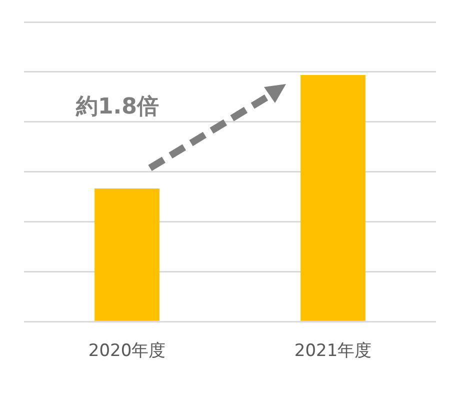  What do you see at coordinates (117, 107) in the screenshot?
I see `annotation: 約1.8倍` at bounding box center [117, 107].